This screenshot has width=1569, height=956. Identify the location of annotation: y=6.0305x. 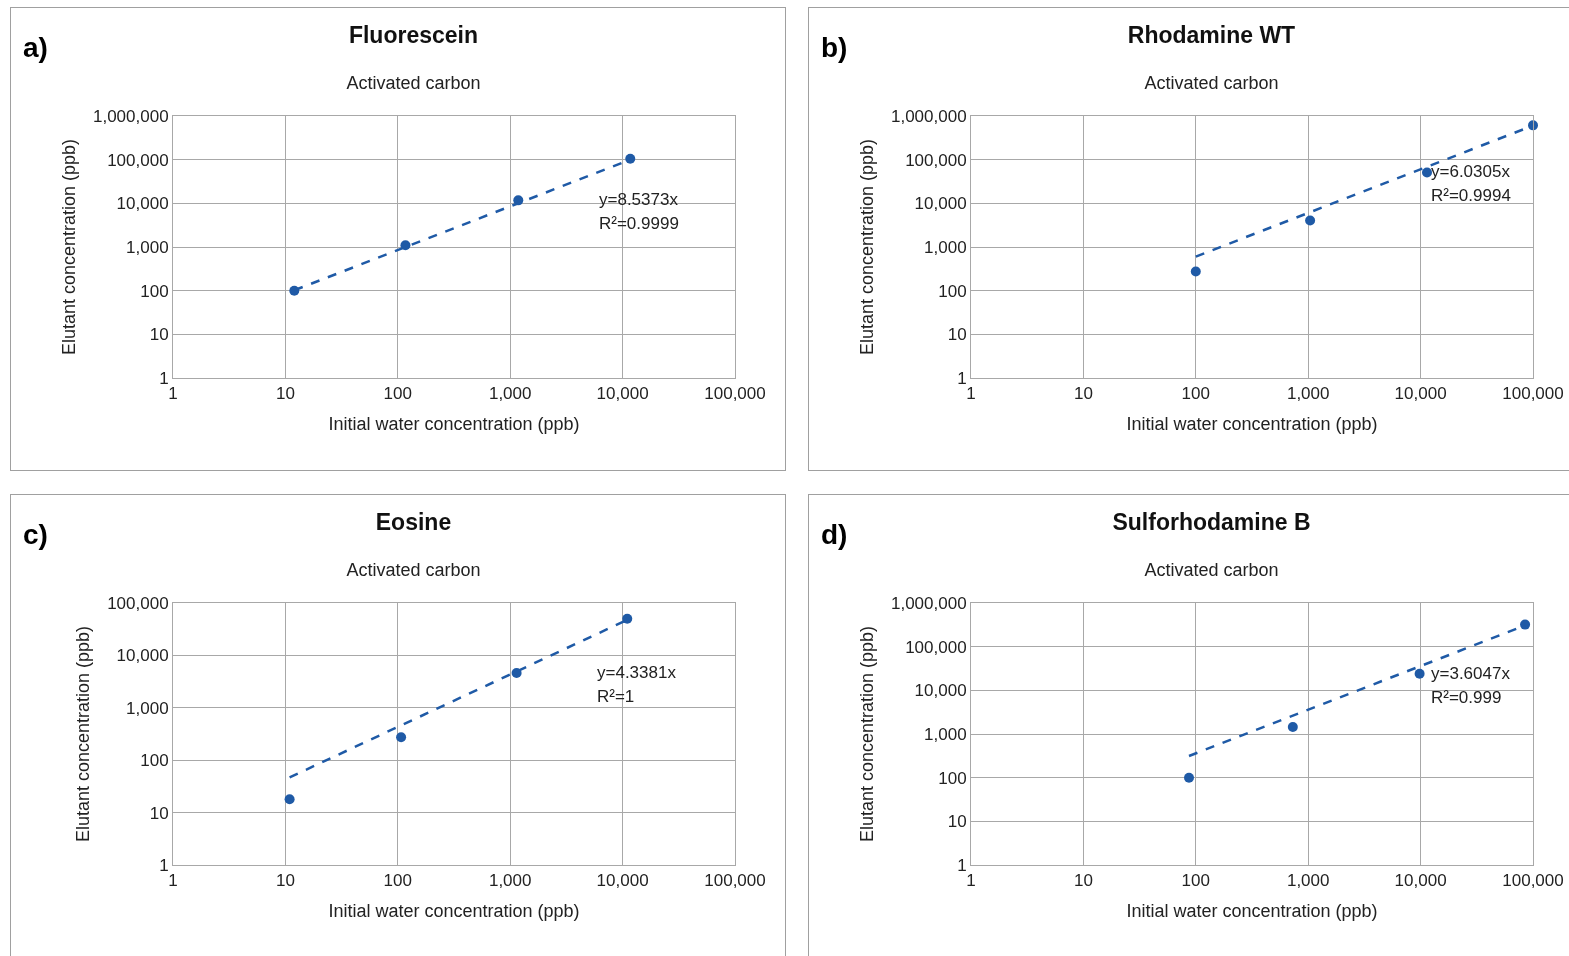
(1471, 171).